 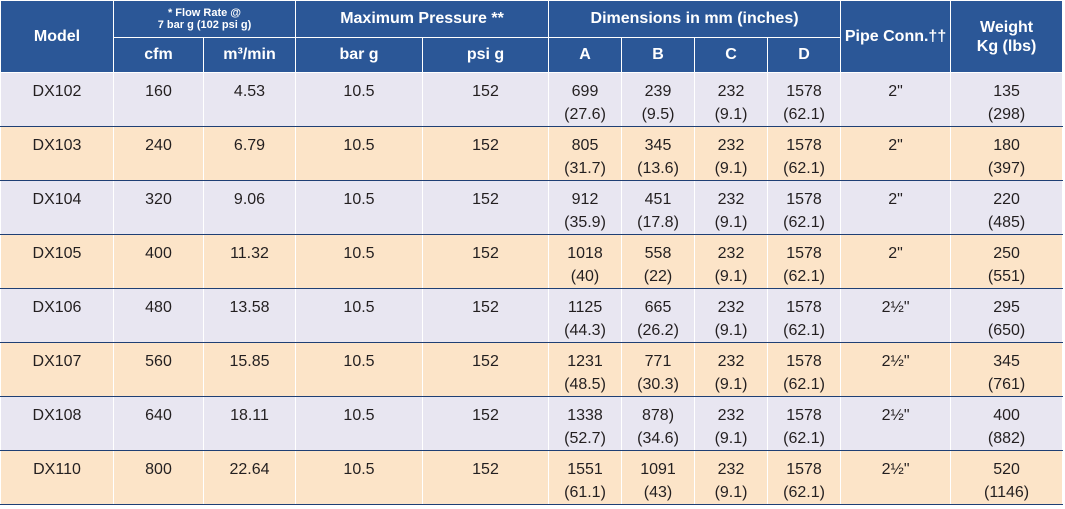 What do you see at coordinates (585, 330) in the screenshot?
I see `cell-dim-a-secondary: (44.3)` at bounding box center [585, 330].